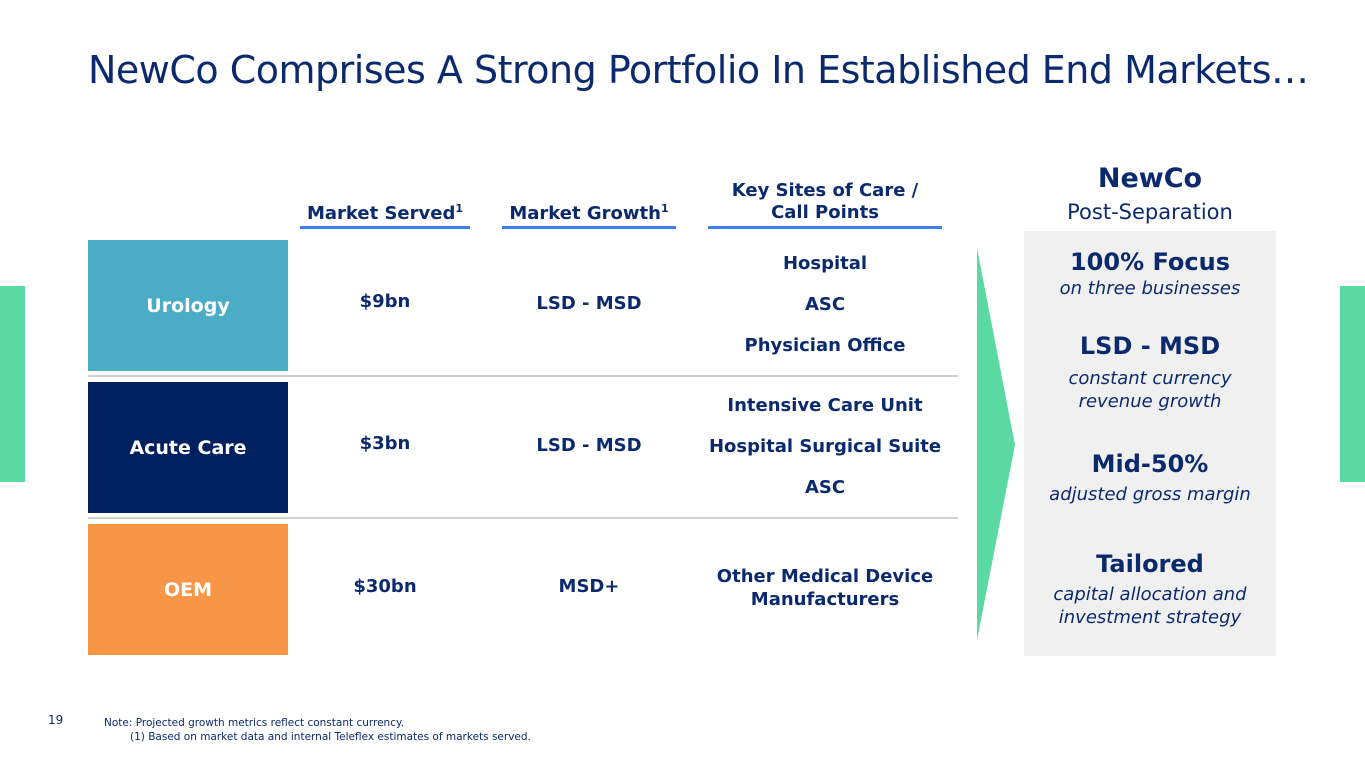 This screenshot has width=1365, height=768. Describe the element at coordinates (1150, 464) in the screenshot. I see `metric-value: Mid-50%` at that location.